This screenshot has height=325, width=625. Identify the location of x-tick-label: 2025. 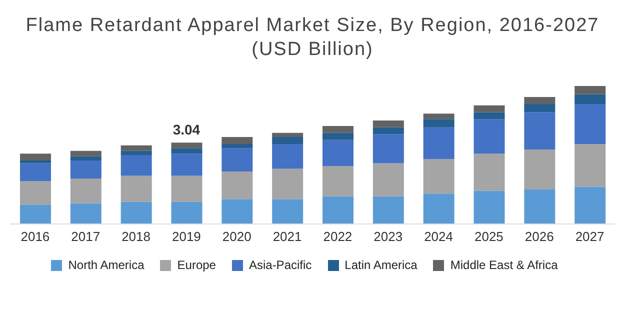
(489, 236).